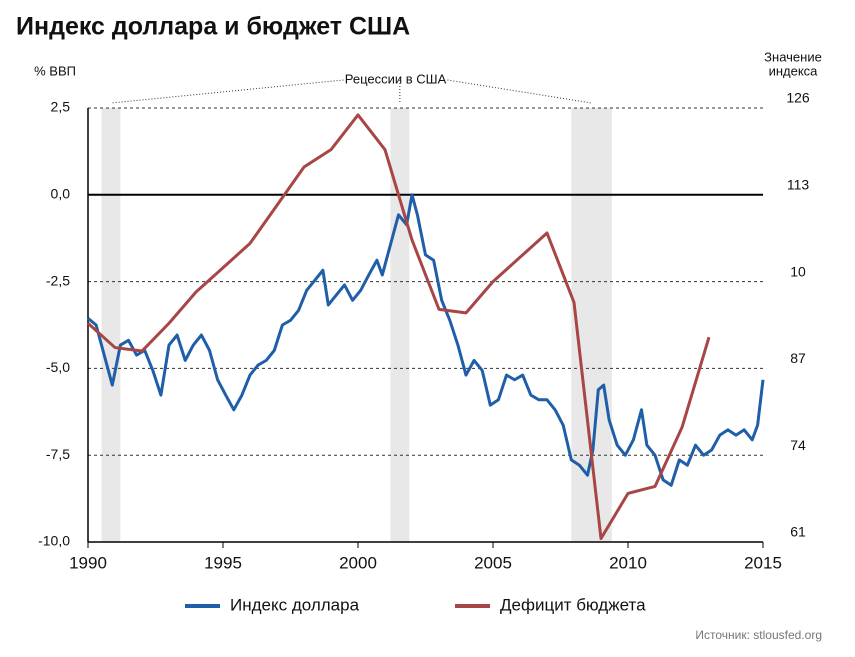 The height and width of the screenshot is (657, 855). Describe the element at coordinates (61, 107) in the screenshot. I see `y-tick-label: 2,5` at that location.